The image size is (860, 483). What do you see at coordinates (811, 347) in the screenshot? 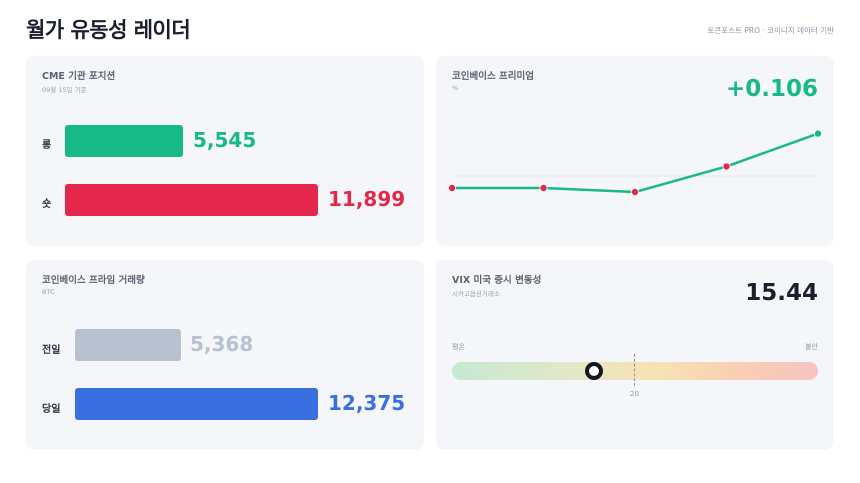
I see `vix-high-label: 불안` at bounding box center [811, 347].